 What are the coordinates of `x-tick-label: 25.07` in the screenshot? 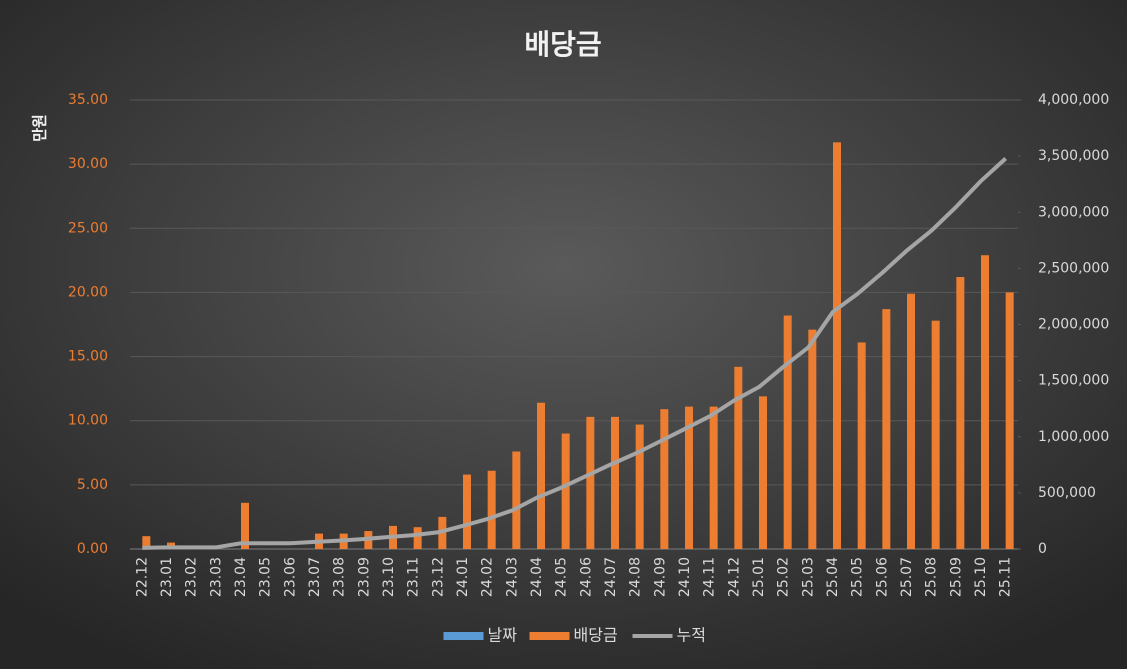 It's located at (907, 577).